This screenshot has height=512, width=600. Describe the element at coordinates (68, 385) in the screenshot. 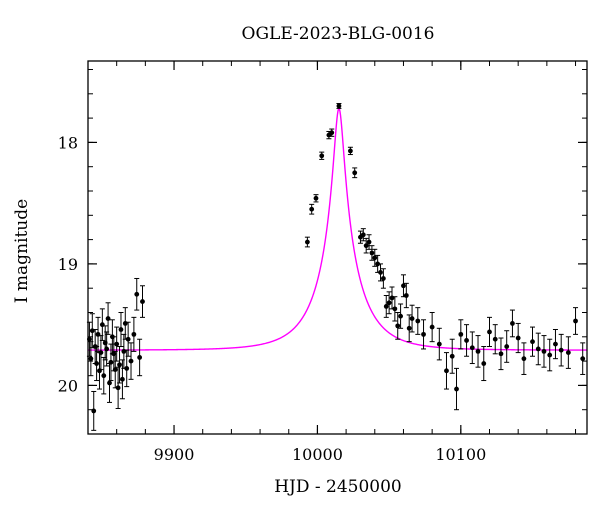

I see `y-tick-label: 20` at that location.